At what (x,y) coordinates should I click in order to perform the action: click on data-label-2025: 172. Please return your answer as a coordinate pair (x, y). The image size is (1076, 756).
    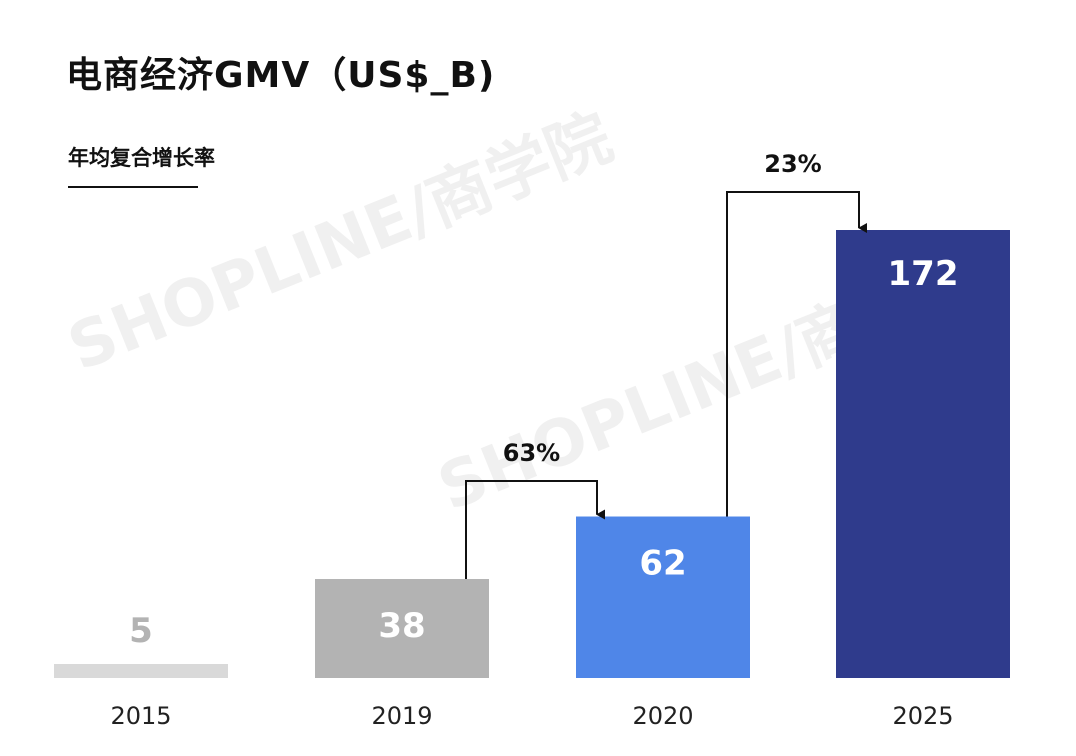
    Looking at the image, I should click on (923, 274).